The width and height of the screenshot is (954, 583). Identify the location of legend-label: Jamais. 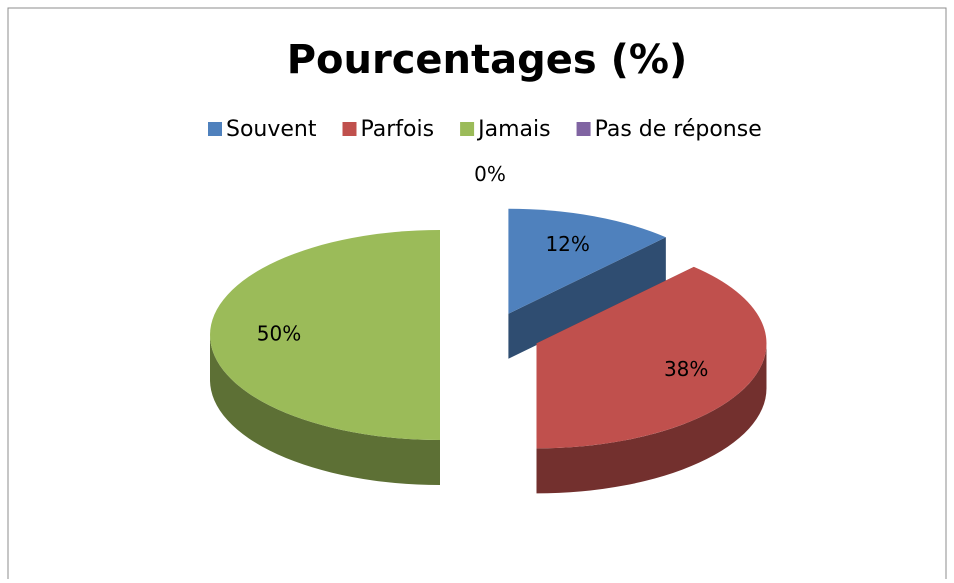
(513, 129).